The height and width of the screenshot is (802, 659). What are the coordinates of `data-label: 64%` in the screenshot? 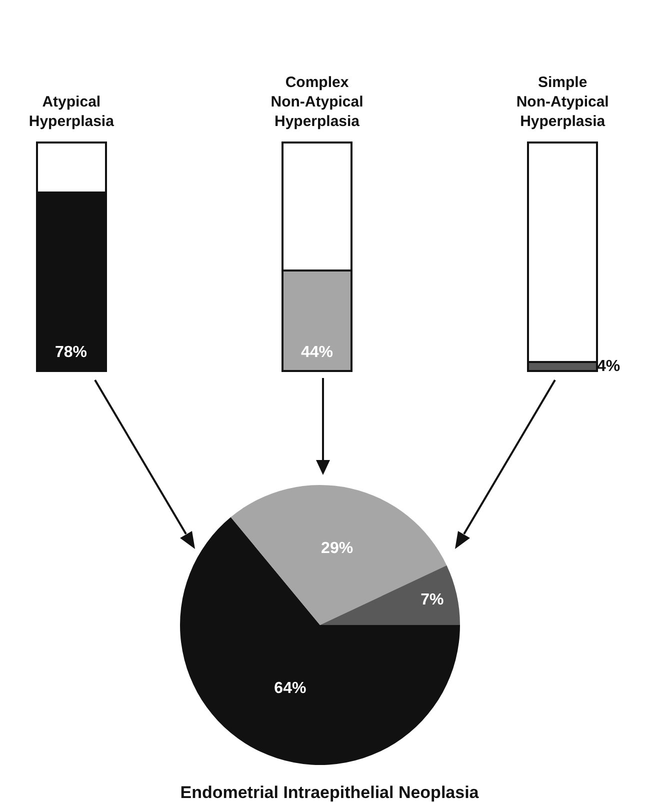 It's located at (290, 688).